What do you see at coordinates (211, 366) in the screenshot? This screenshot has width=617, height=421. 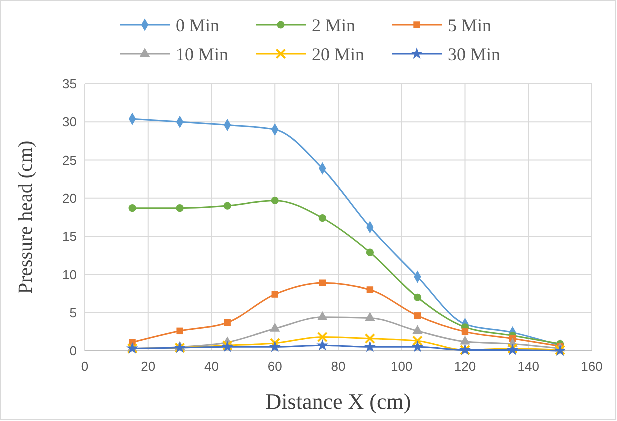 I see `x-tick-label: 40` at bounding box center [211, 366].